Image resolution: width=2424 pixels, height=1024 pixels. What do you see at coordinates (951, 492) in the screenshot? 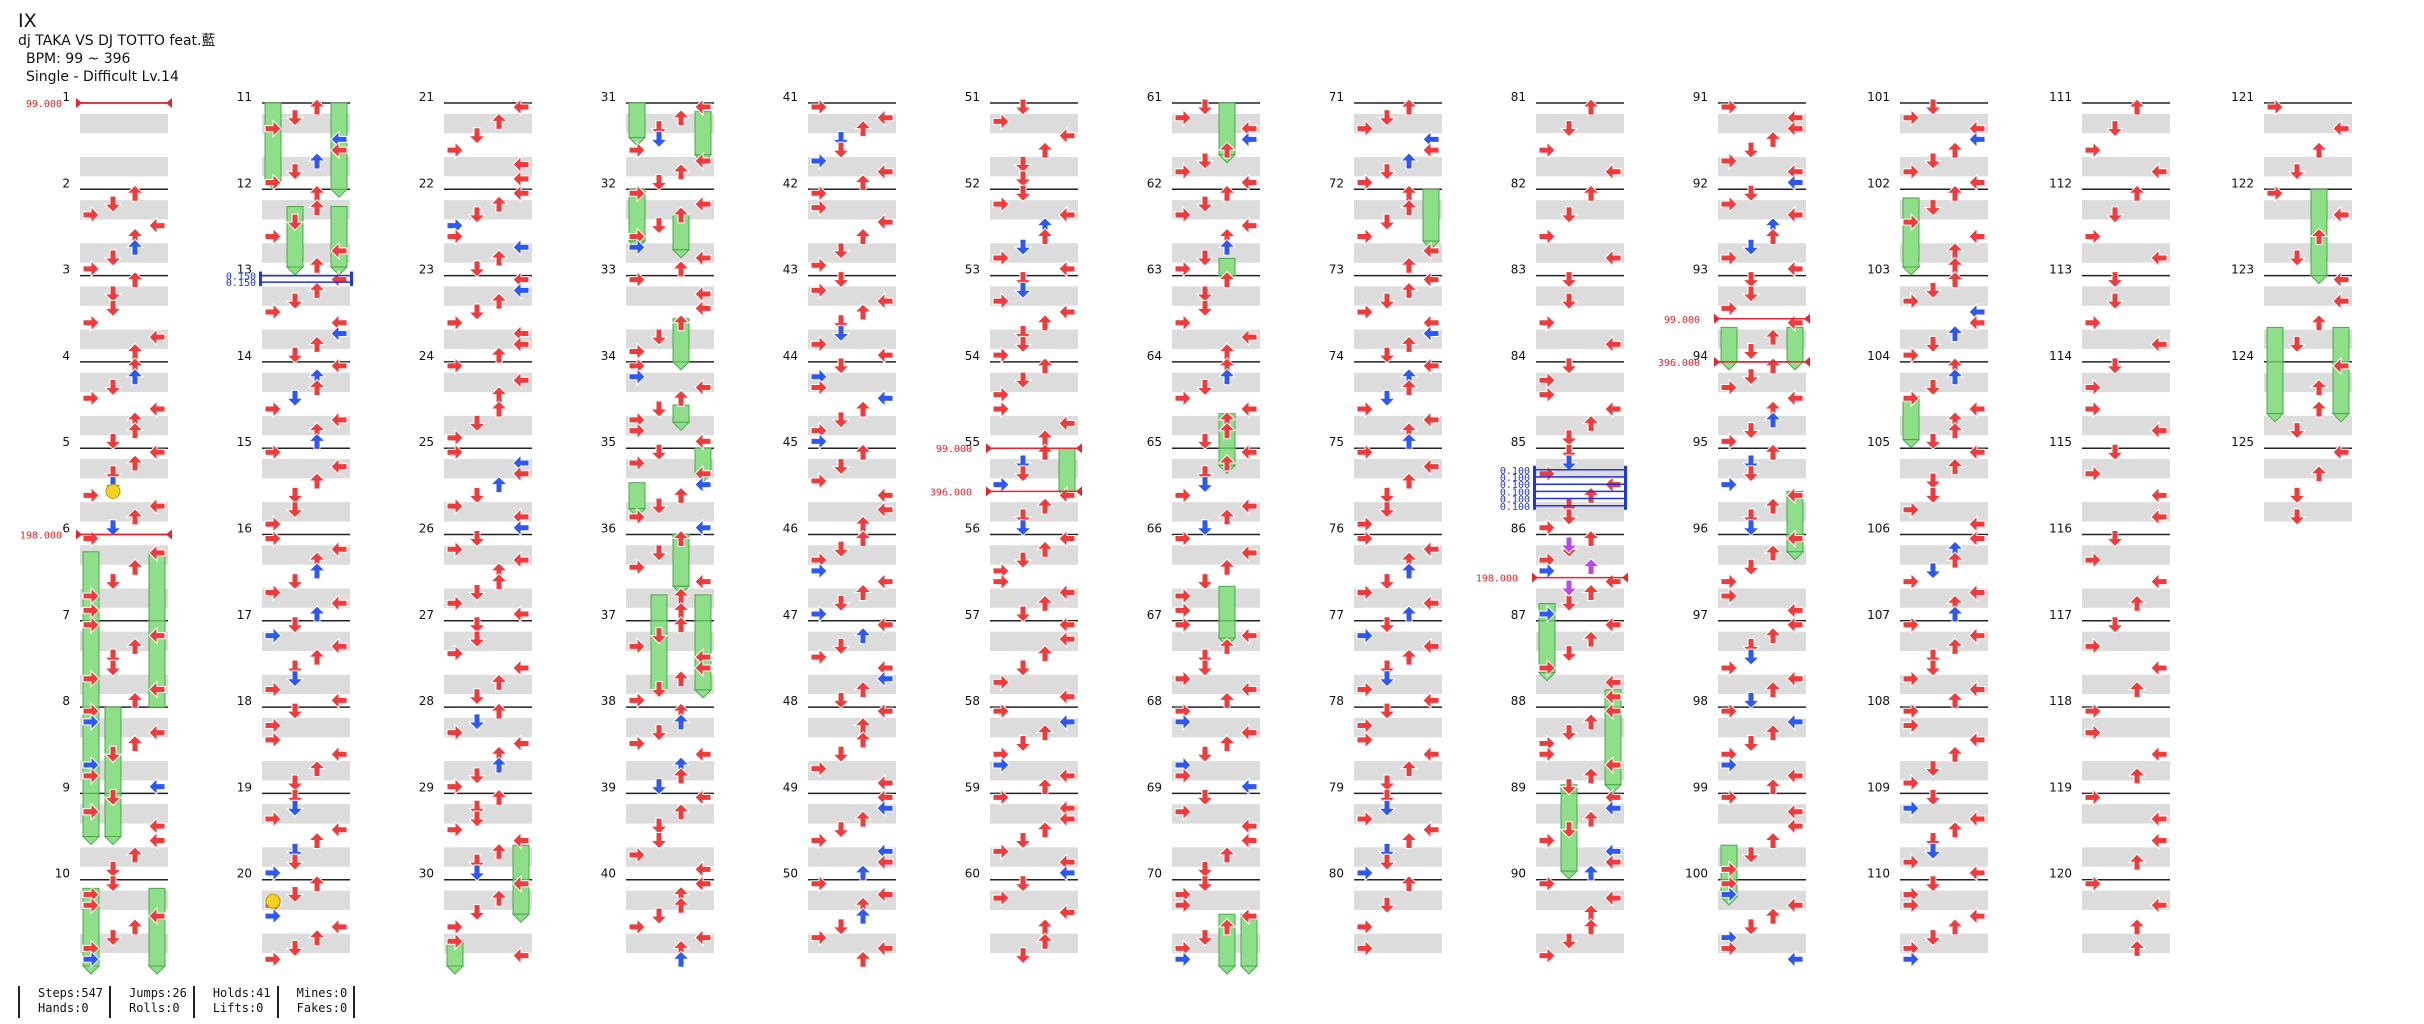
I see `bpm-label: 396.000` at bounding box center [951, 492].